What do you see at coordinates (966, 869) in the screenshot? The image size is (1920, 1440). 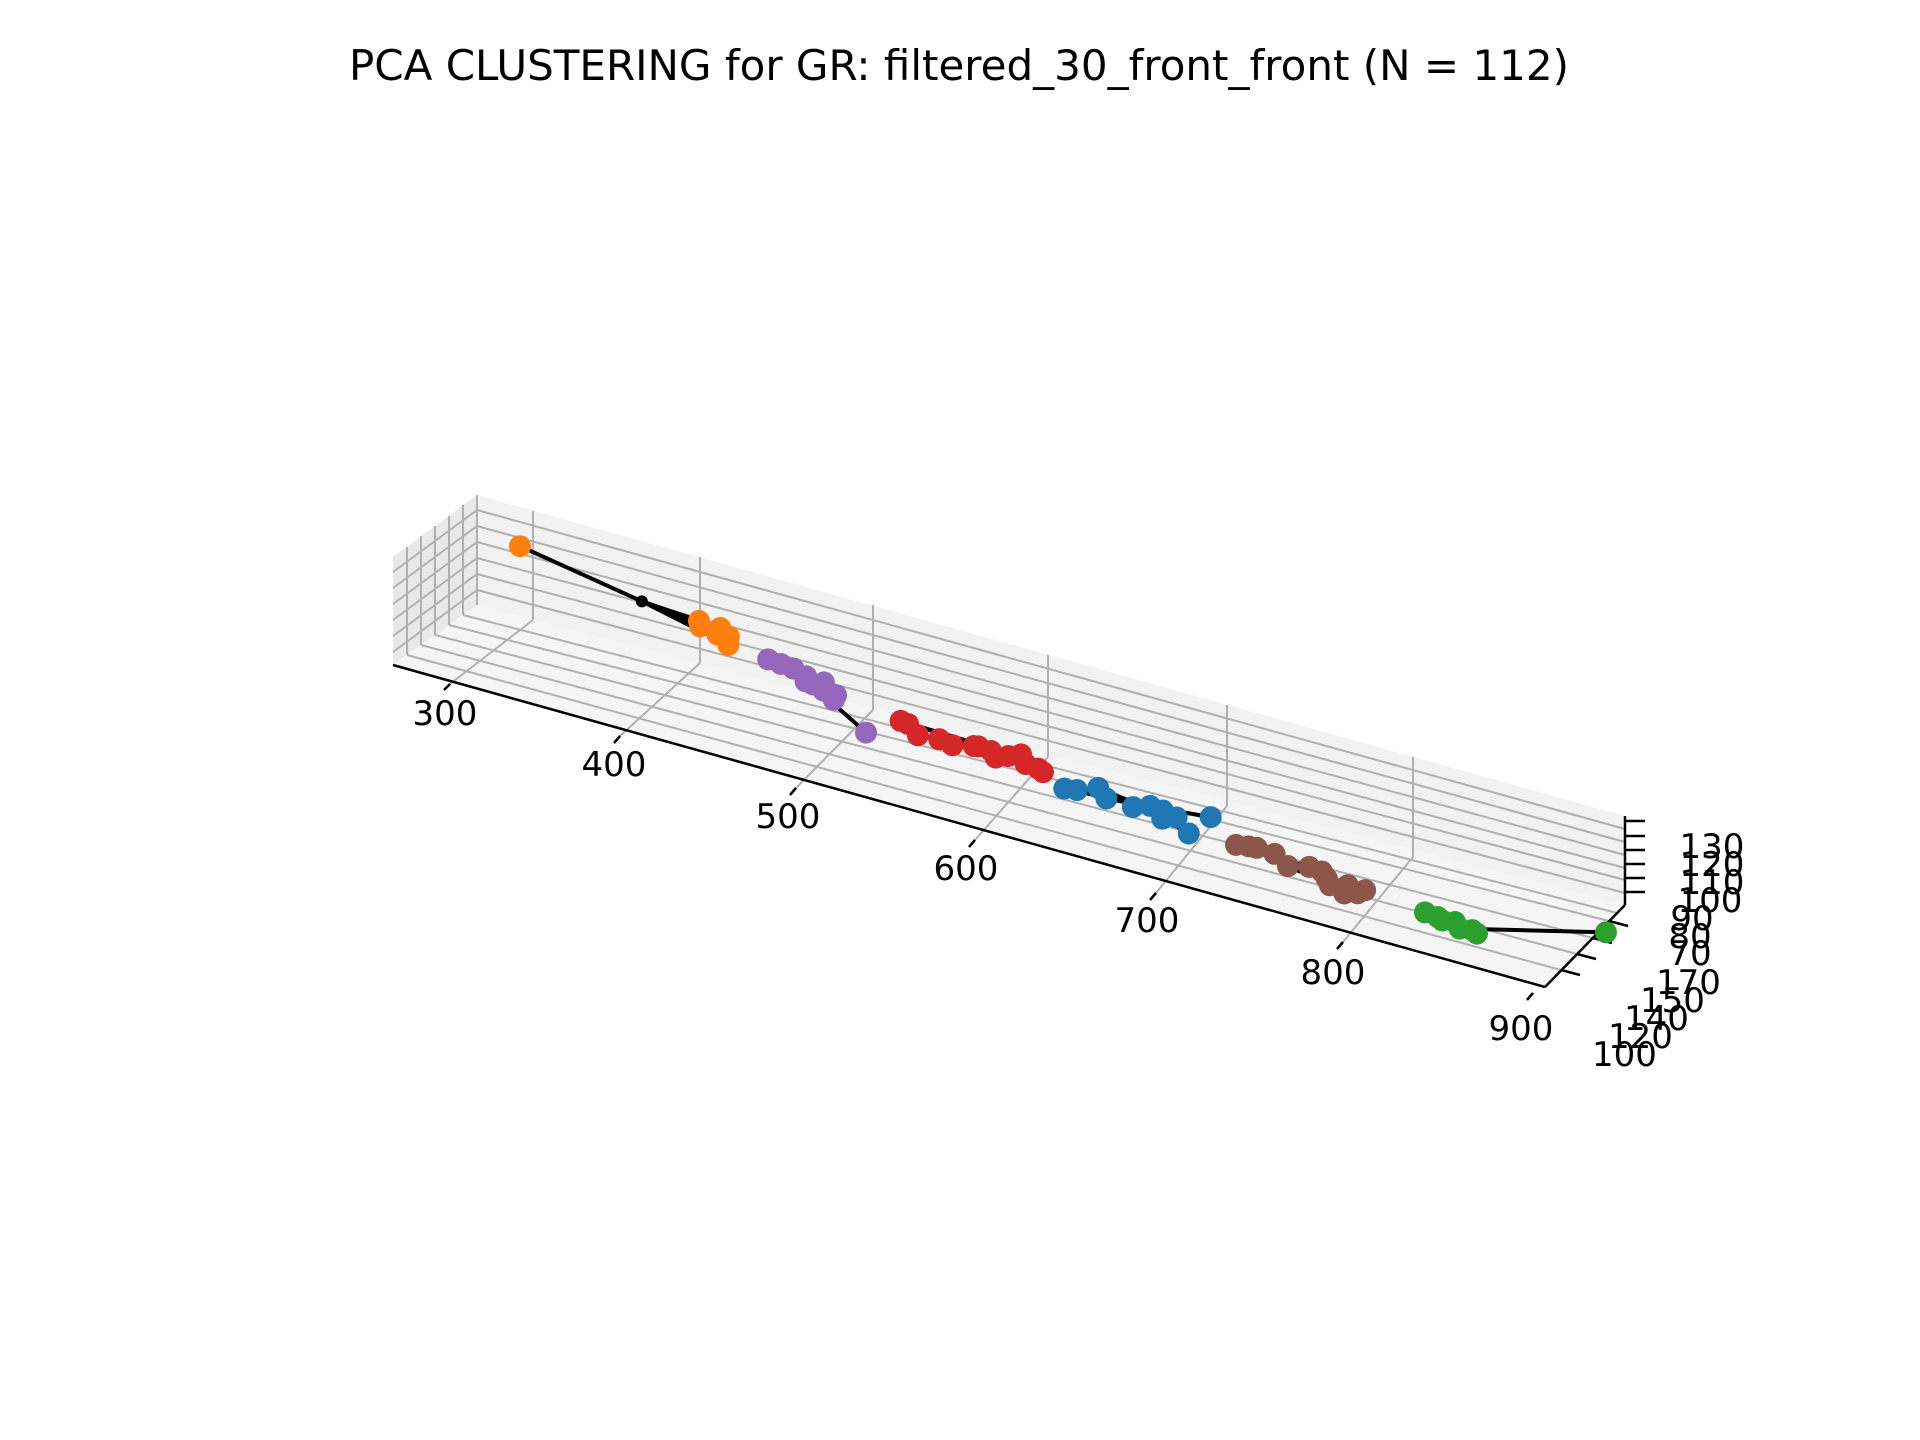 I see `x-tick-label: 600` at bounding box center [966, 869].